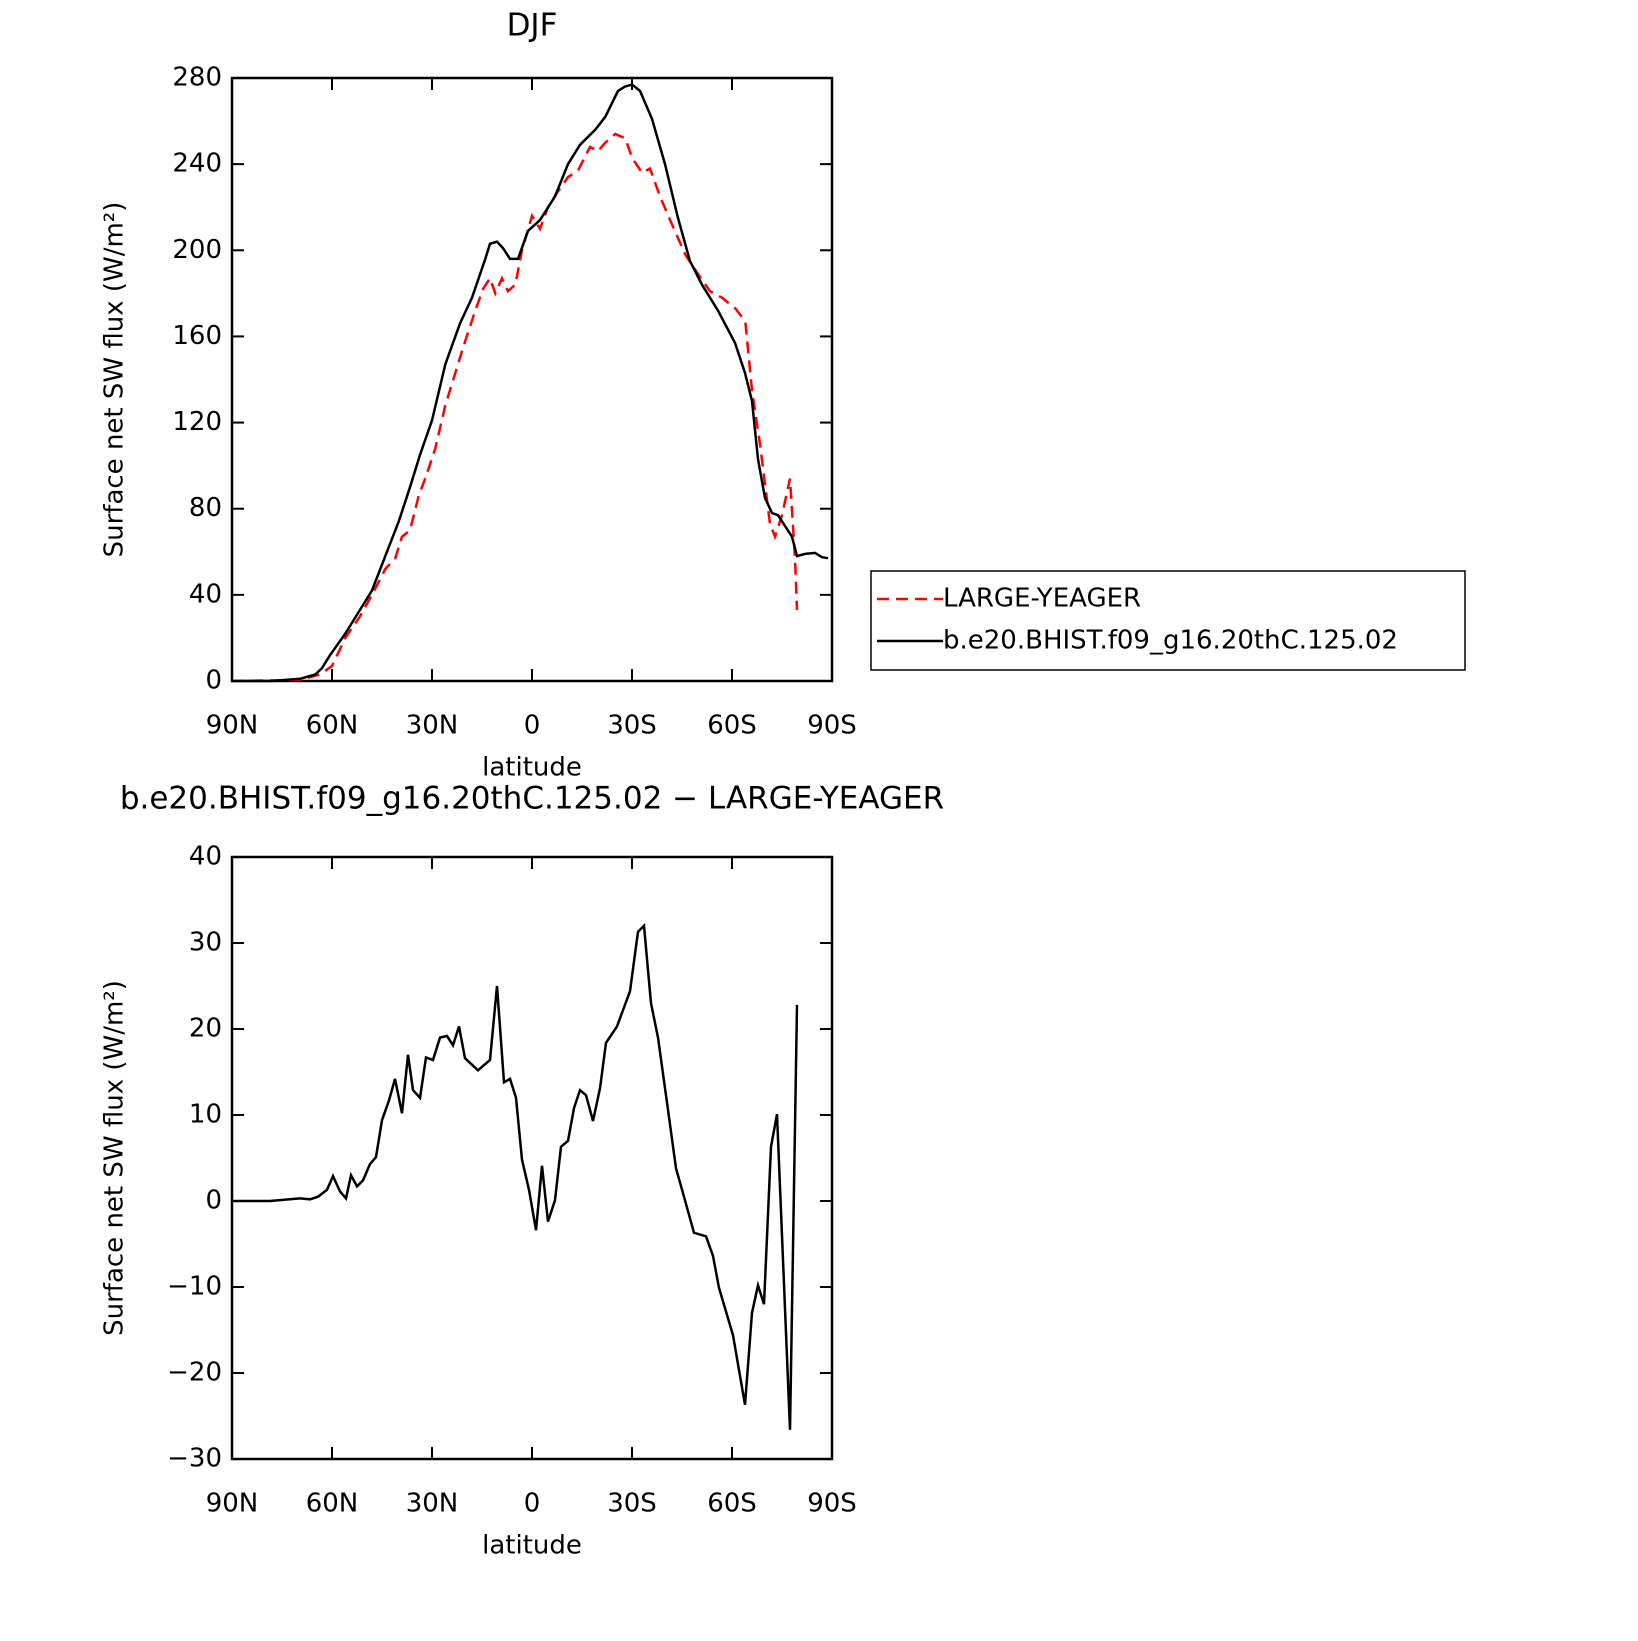  I want to click on chart-title: DJF, so click(532, 26).